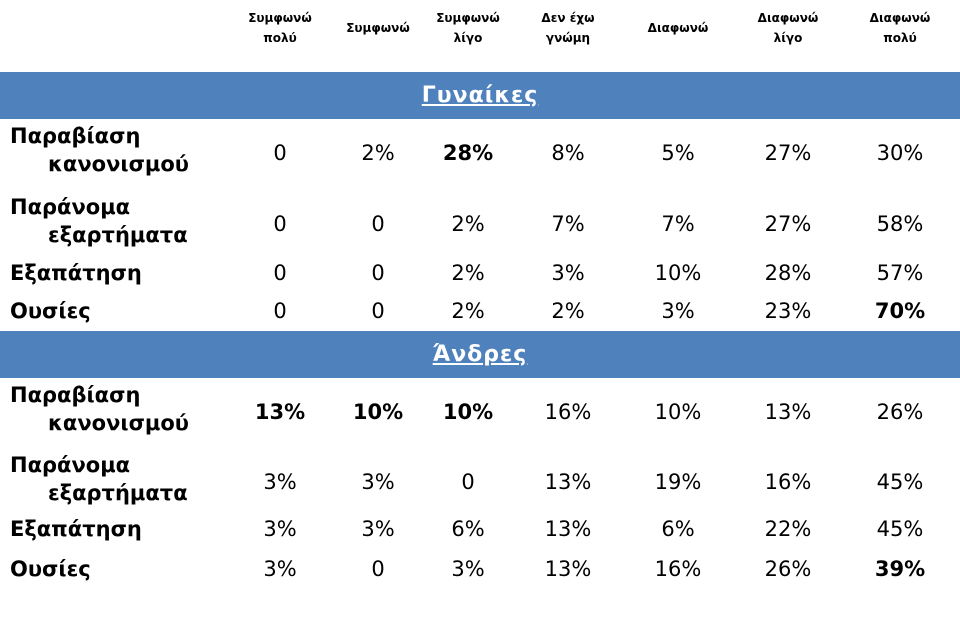 The width and height of the screenshot is (960, 623). I want to click on table-cell: 58%, so click(900, 224).